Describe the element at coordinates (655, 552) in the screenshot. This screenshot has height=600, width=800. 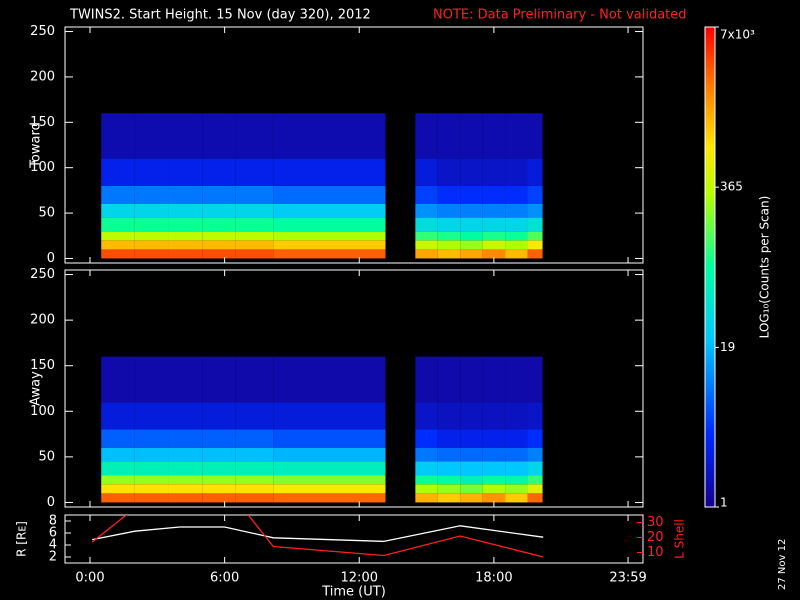
I see `y2-tick-label: 10` at that location.